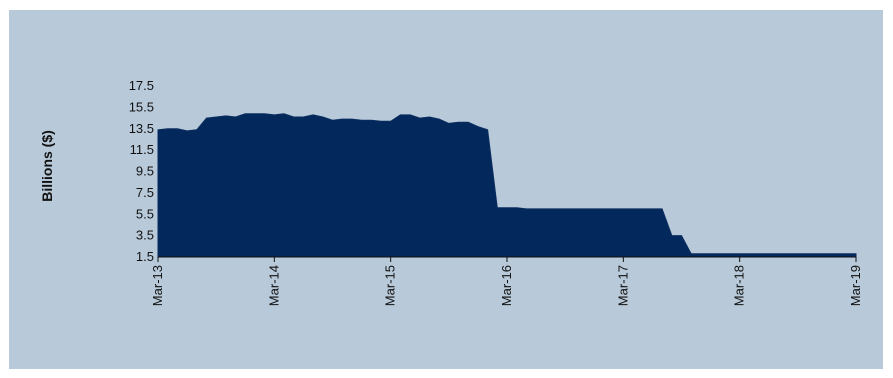 Image resolution: width=893 pixels, height=378 pixels. I want to click on y-tick-label: 9.5, so click(145, 171).